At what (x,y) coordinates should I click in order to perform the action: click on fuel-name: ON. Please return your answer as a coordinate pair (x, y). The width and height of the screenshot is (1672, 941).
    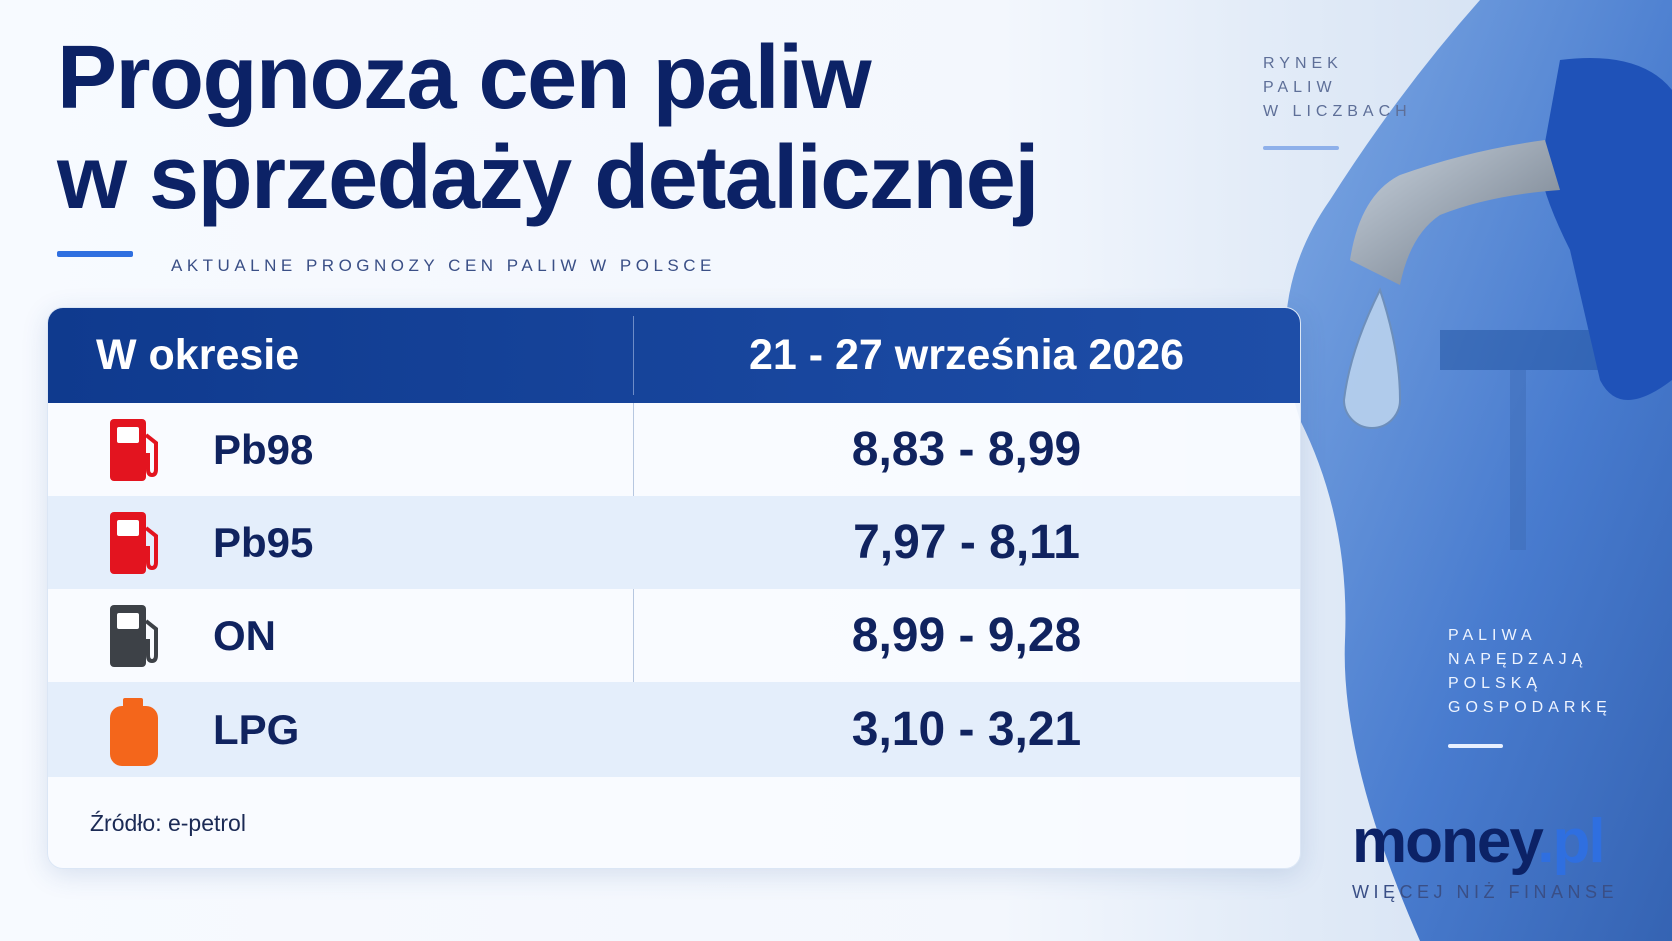
    Looking at the image, I should click on (244, 635).